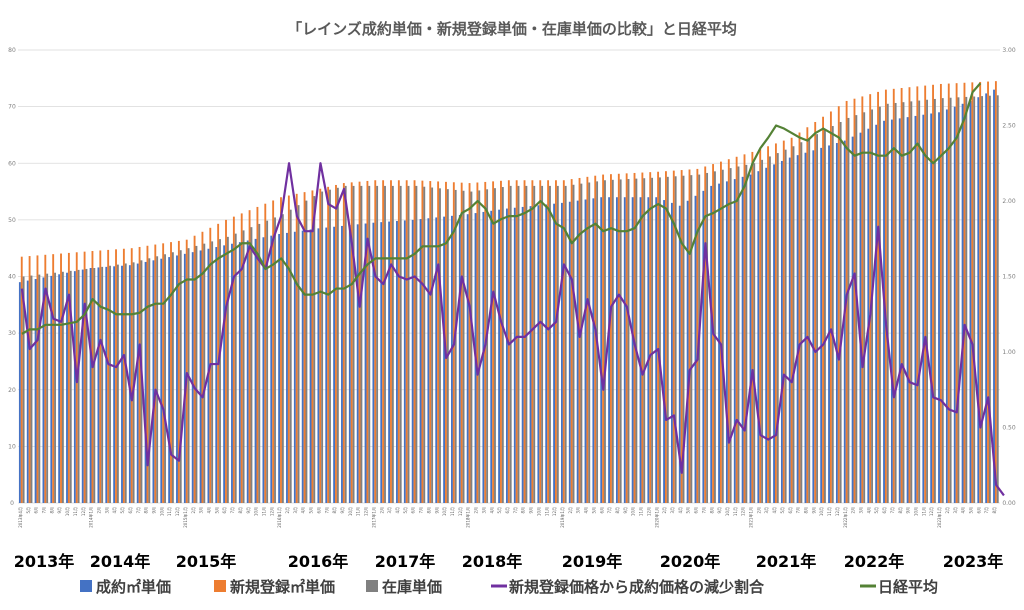  I want to click on y-axis-right: 0.00 0.50 1.00 1.50 2.00 2.50 3.00, so click(1009, 277).